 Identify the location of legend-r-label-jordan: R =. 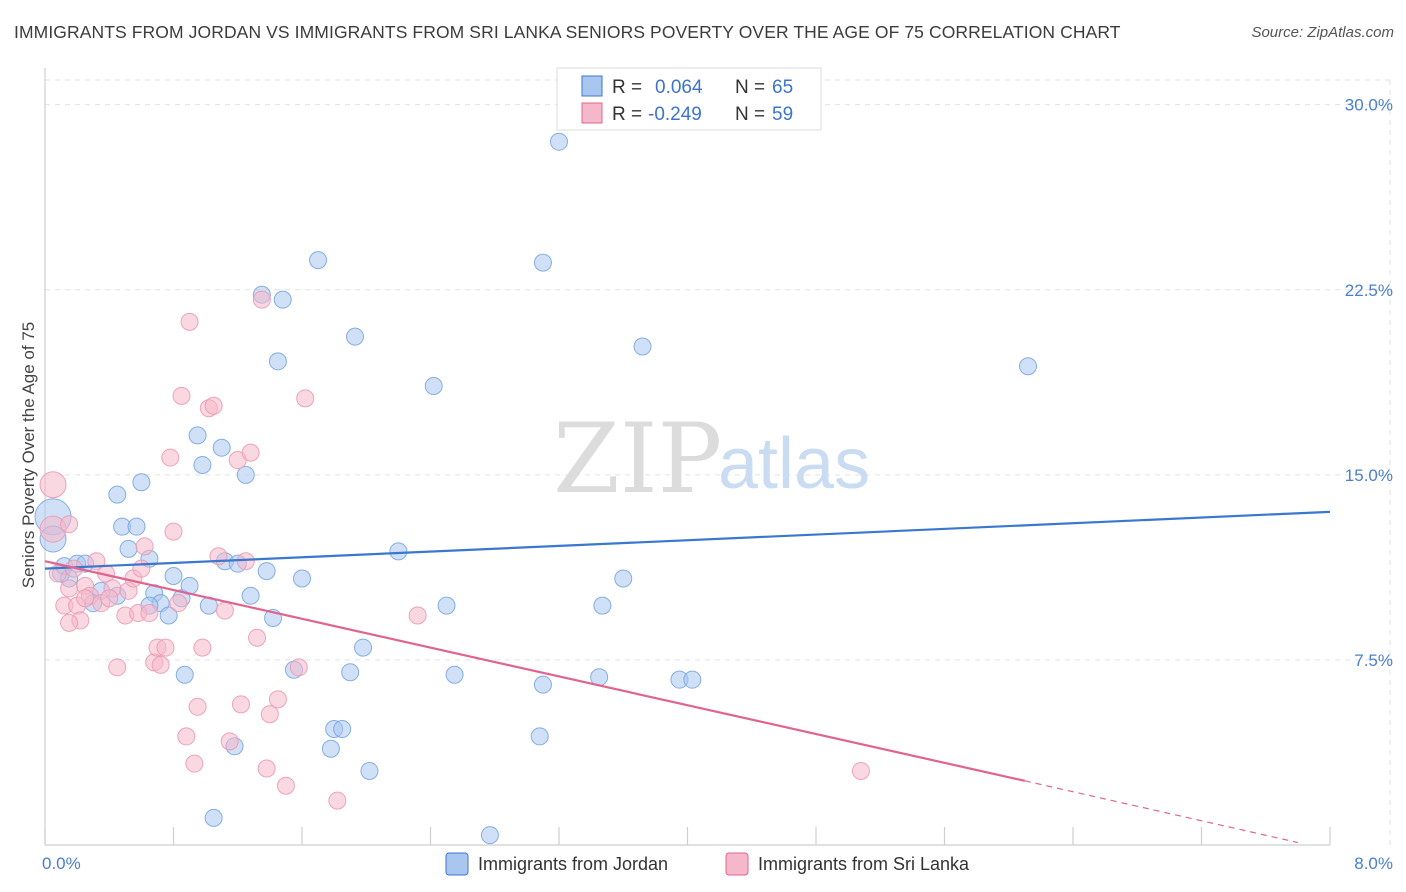
(627, 87).